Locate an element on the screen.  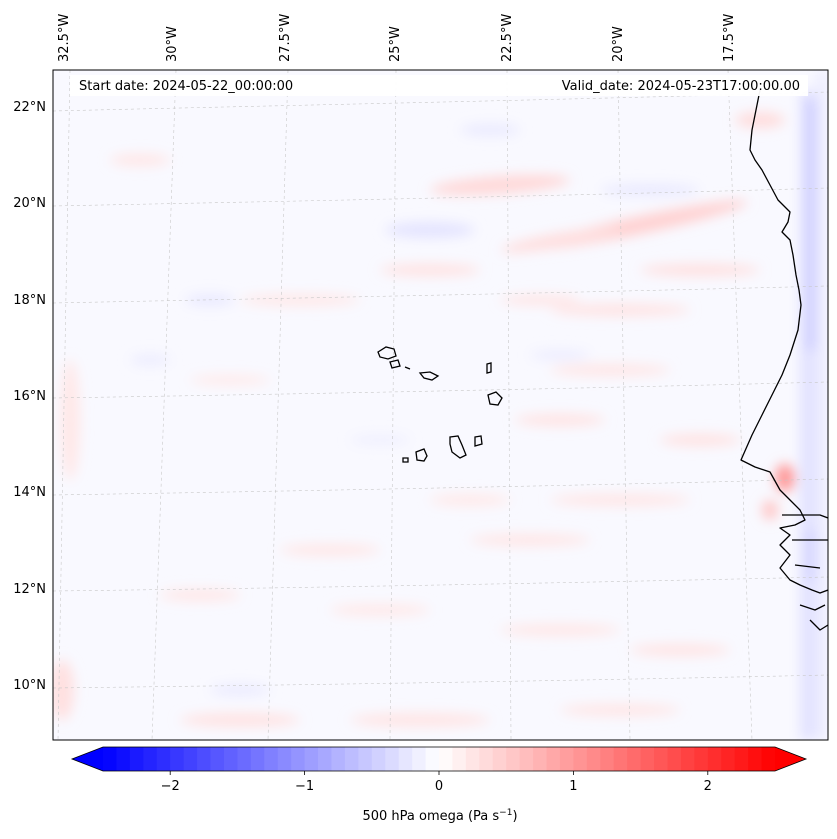
island-brava is located at coordinates (405, 460).